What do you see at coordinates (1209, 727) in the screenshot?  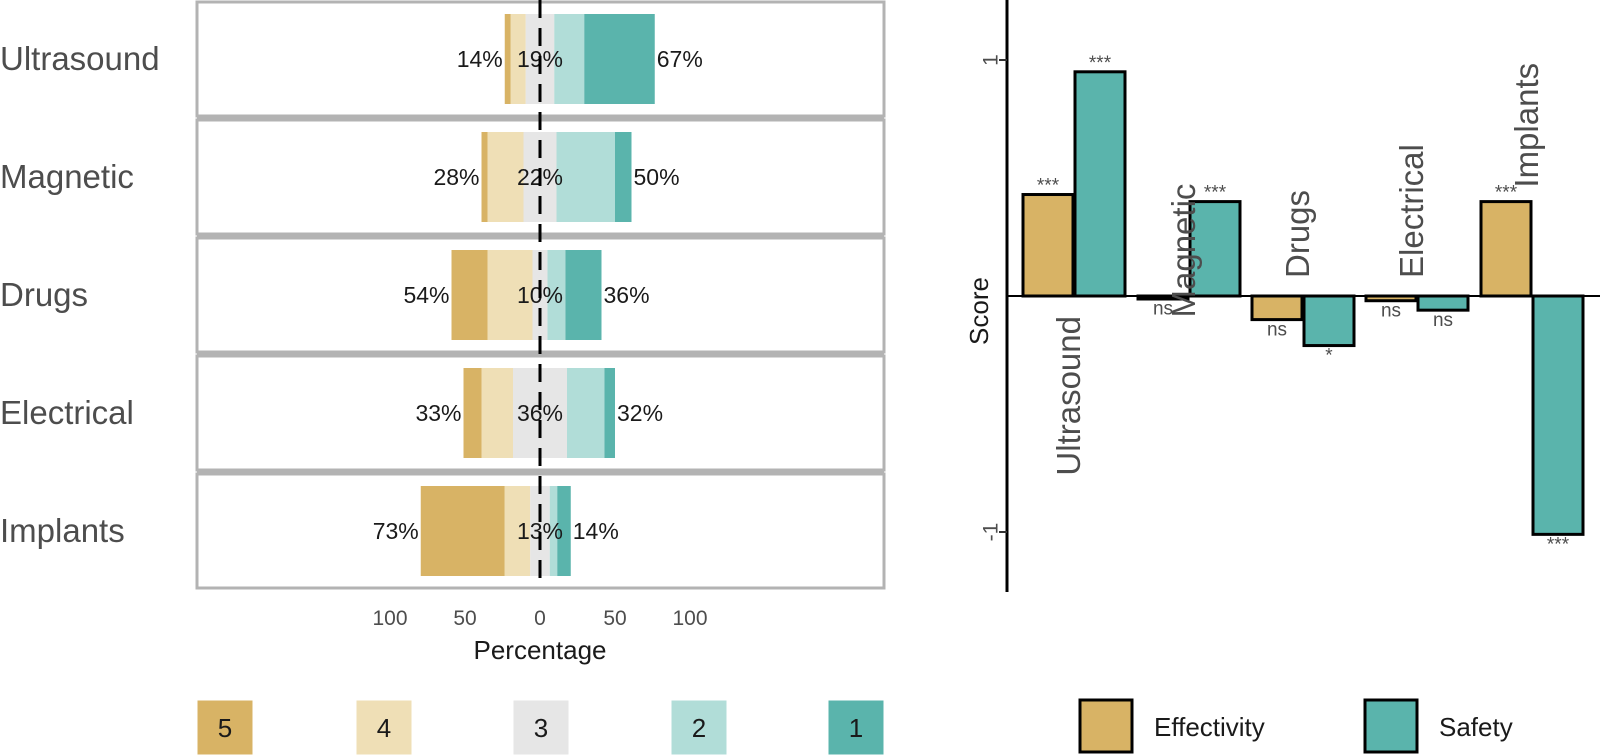 I see `legend-label-effectivity: Effectivity` at bounding box center [1209, 727].